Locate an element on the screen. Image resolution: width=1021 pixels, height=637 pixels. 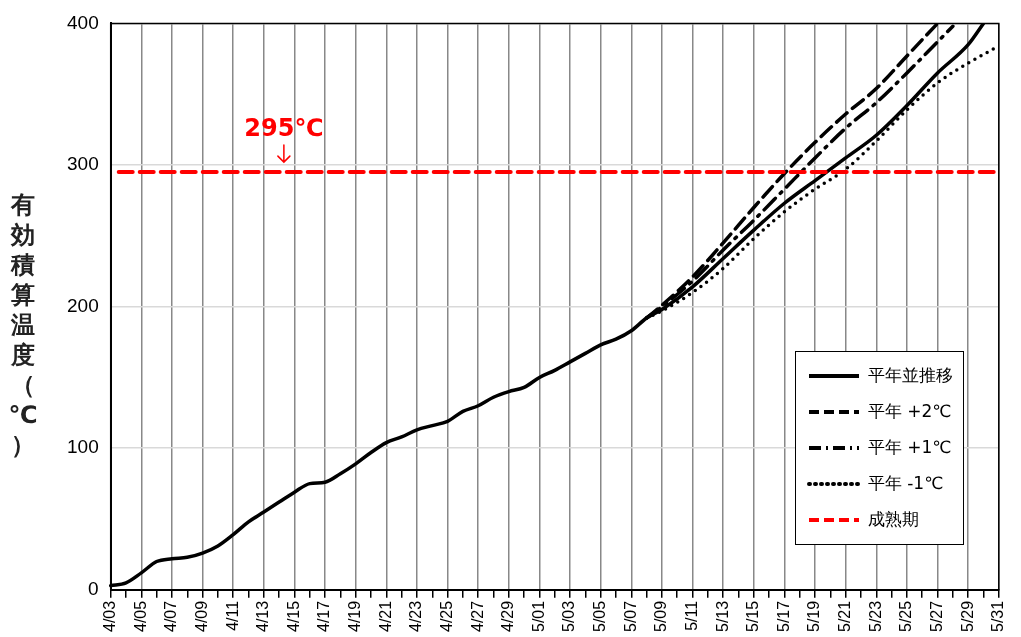
x-tick-label: 4/21 is located at coordinates (385, 616).